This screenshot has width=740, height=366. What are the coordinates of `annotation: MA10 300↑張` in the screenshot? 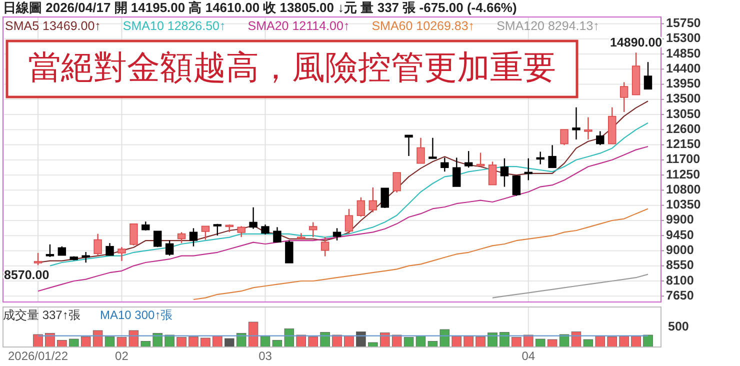 It's located at (136, 315).